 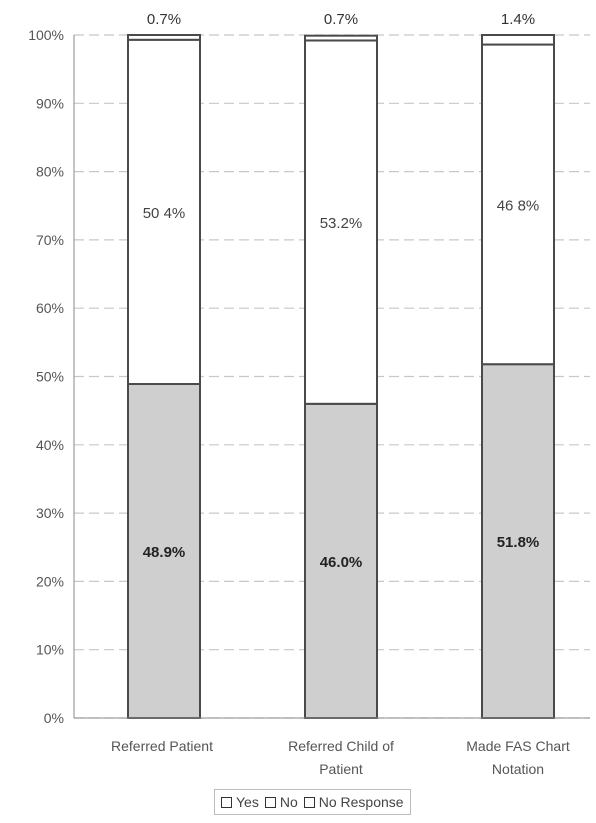 I want to click on legend-label-yes: Yes, so click(x=247, y=802).